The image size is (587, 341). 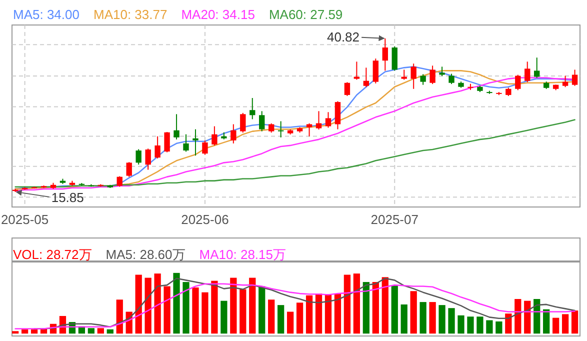 What do you see at coordinates (67, 197) in the screenshot?
I see `annotation: 15.85` at bounding box center [67, 197].